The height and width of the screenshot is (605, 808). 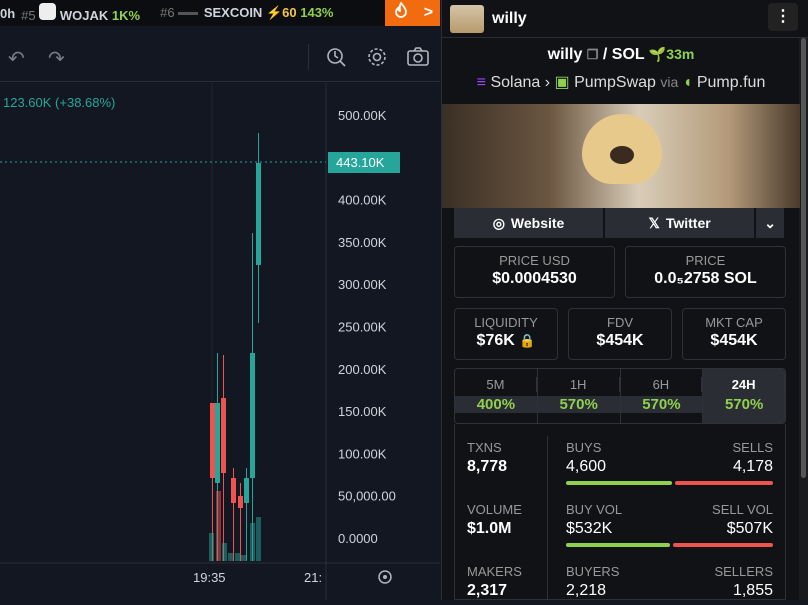 What do you see at coordinates (509, 18) in the screenshot?
I see `header-username: willy` at bounding box center [509, 18].